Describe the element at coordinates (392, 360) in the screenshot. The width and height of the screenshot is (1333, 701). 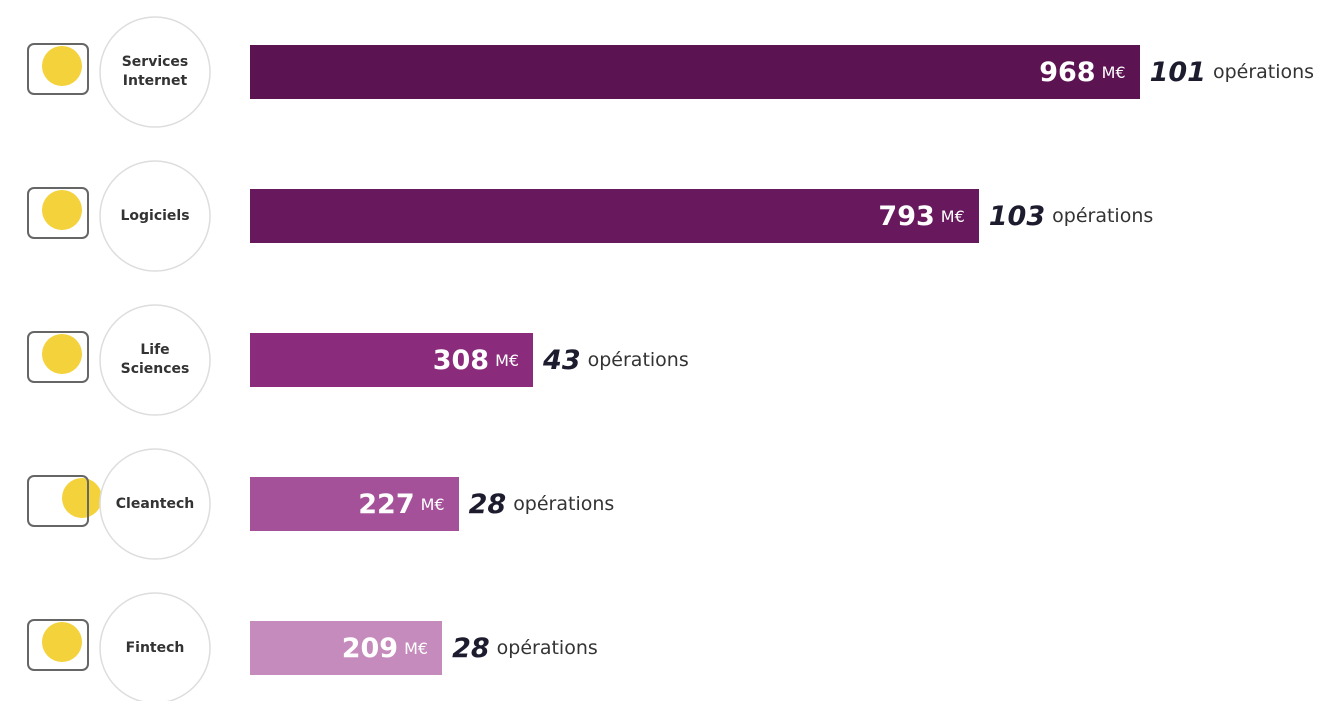
I see `bar: 308 M€` at that location.